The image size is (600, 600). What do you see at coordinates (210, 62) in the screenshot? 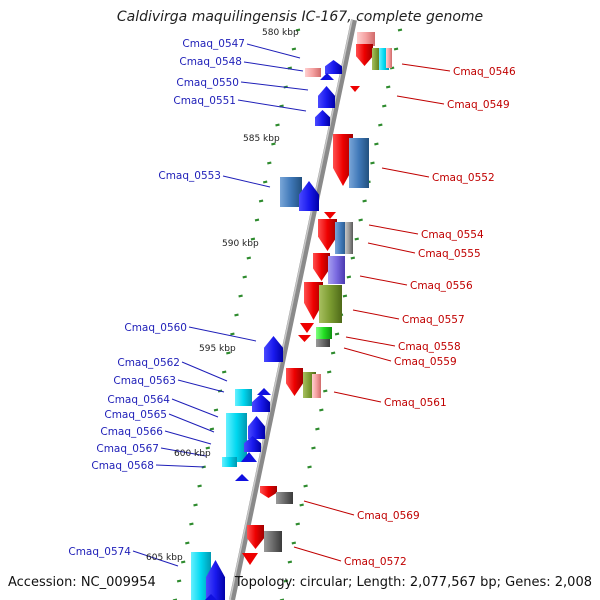
I see `gene-label-cmaq-0548: Cmaq_0548` at bounding box center [210, 62].